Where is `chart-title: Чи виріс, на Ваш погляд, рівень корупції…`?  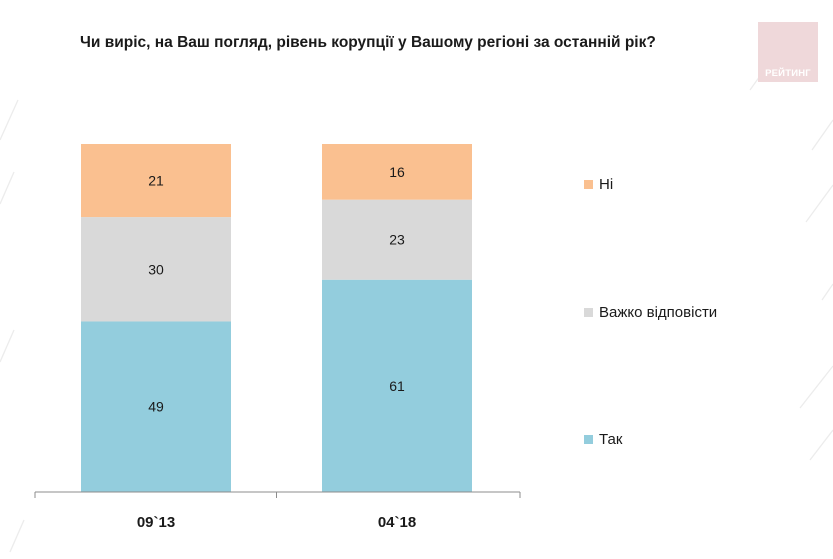 chart-title: Чи виріс, на Ваш погляд, рівень корупції… is located at coordinates (368, 42).